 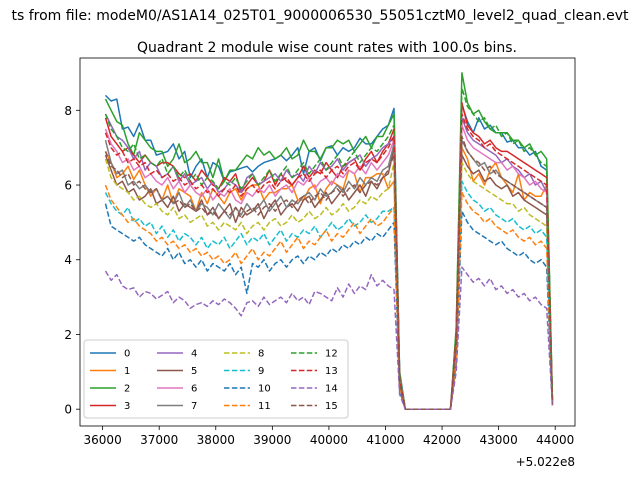 I want to click on x-tick-label: 43000, so click(x=499, y=440).